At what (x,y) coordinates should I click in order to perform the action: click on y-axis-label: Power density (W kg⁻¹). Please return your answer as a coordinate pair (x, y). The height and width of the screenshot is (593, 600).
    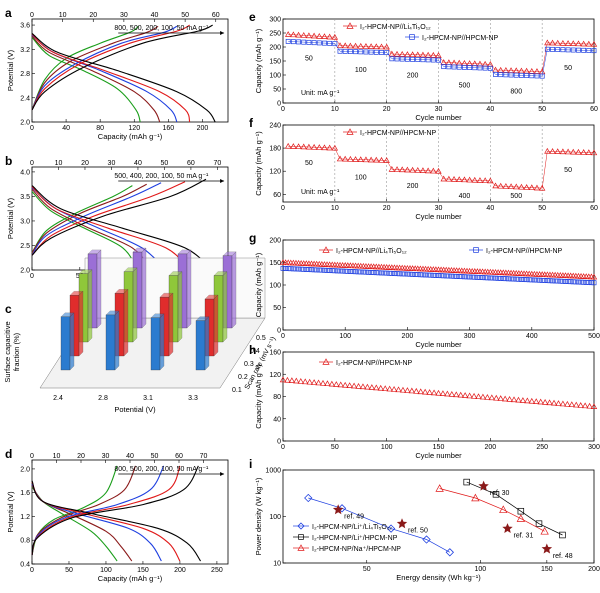
    Looking at the image, I should click on (258, 516).